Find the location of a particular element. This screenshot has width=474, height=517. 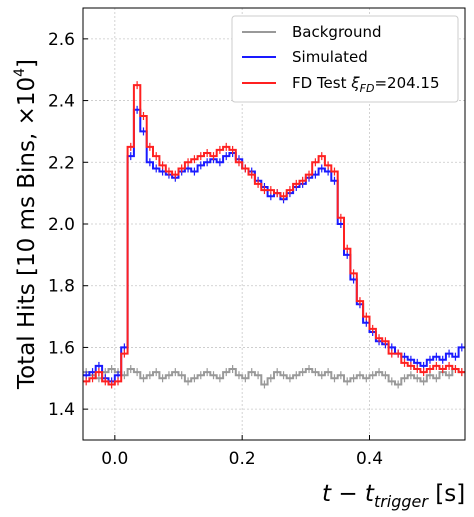

legend-label-fd-test-sub: FD is located at coordinates (367, 88).